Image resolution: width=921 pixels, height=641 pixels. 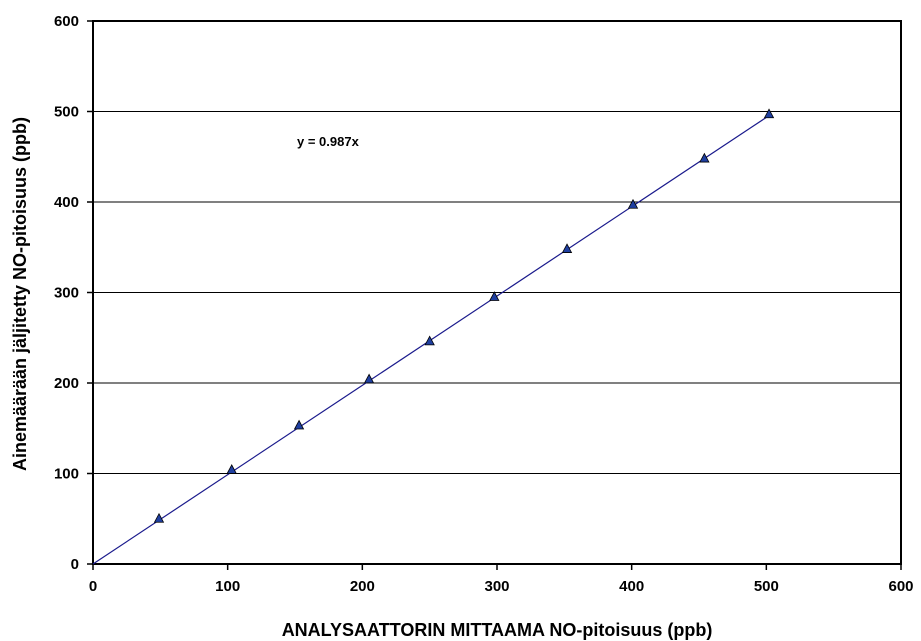 I want to click on trendline-equation: y = 0.987x, so click(x=328, y=141).